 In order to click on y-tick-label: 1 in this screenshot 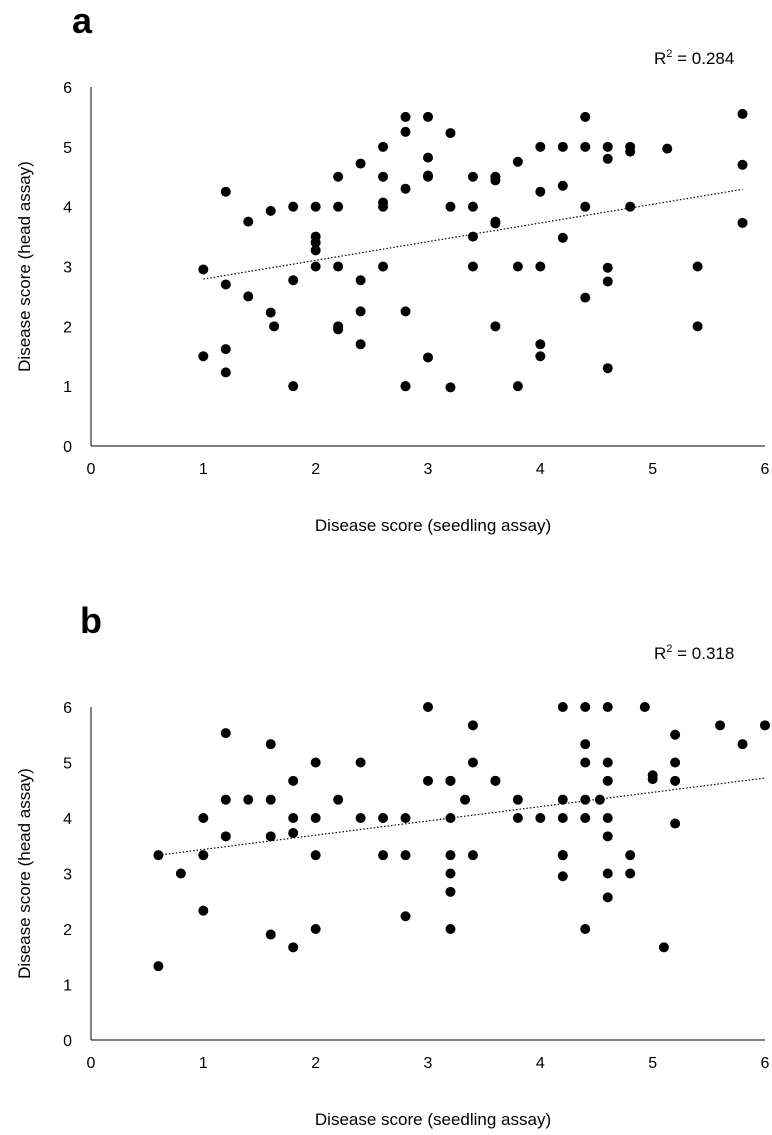, I will do `click(67, 986)`.